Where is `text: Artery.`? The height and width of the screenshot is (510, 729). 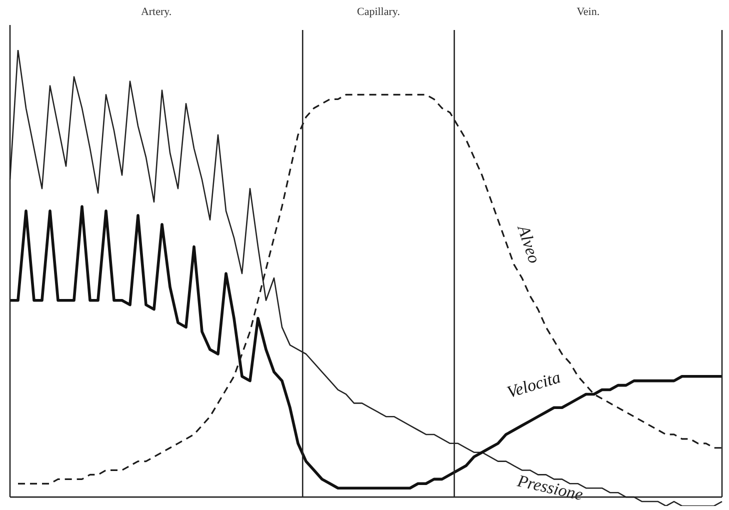
text: Artery. is located at coordinates (156, 12).